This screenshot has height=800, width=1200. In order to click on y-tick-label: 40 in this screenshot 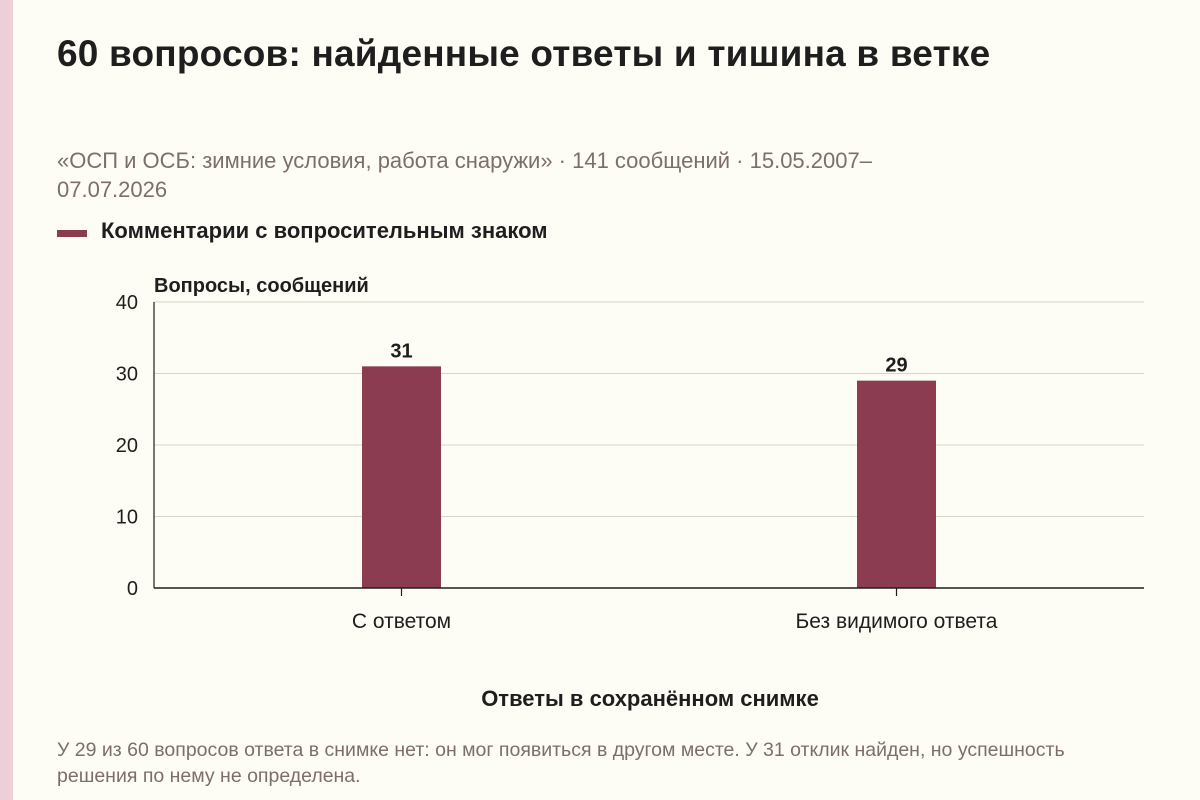, I will do `click(127, 303)`.